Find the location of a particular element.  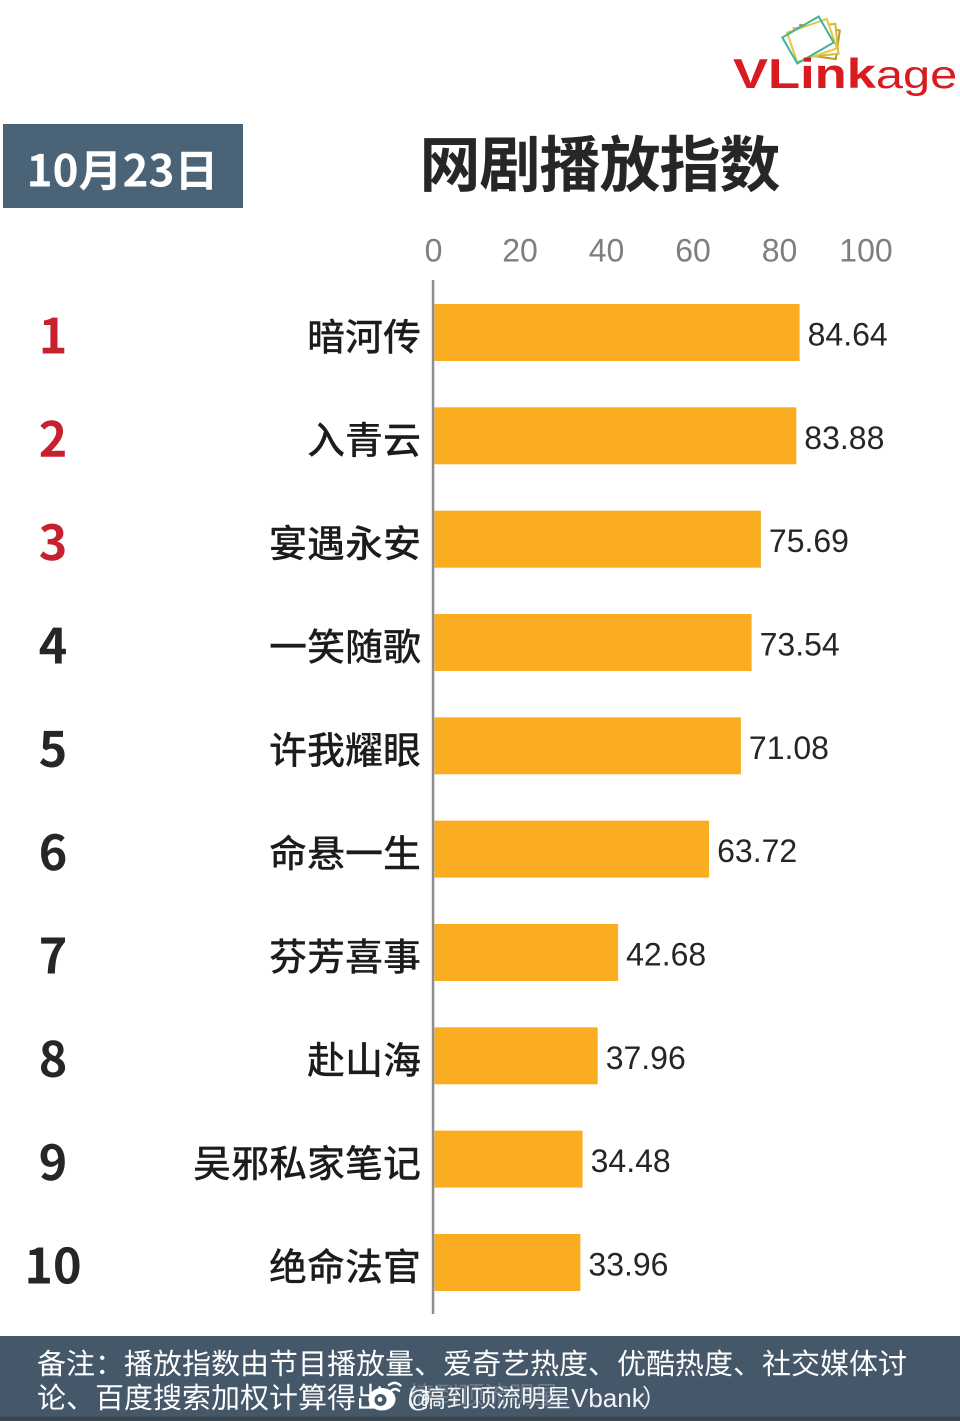

svg-text: 33.96 is located at coordinates (628, 1265).